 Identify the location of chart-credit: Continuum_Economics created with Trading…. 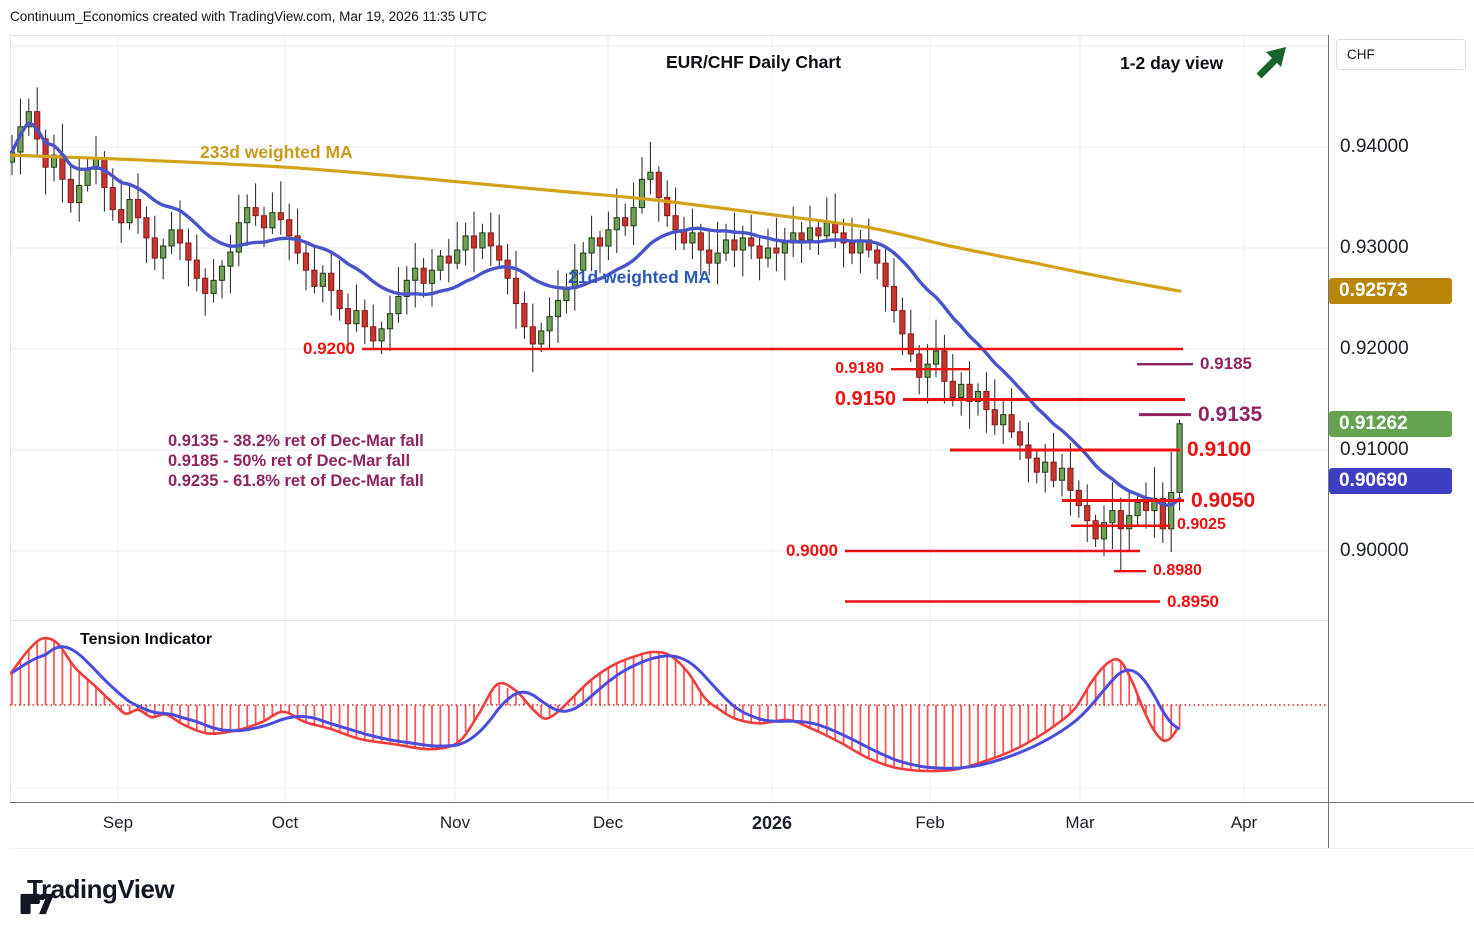
(248, 16).